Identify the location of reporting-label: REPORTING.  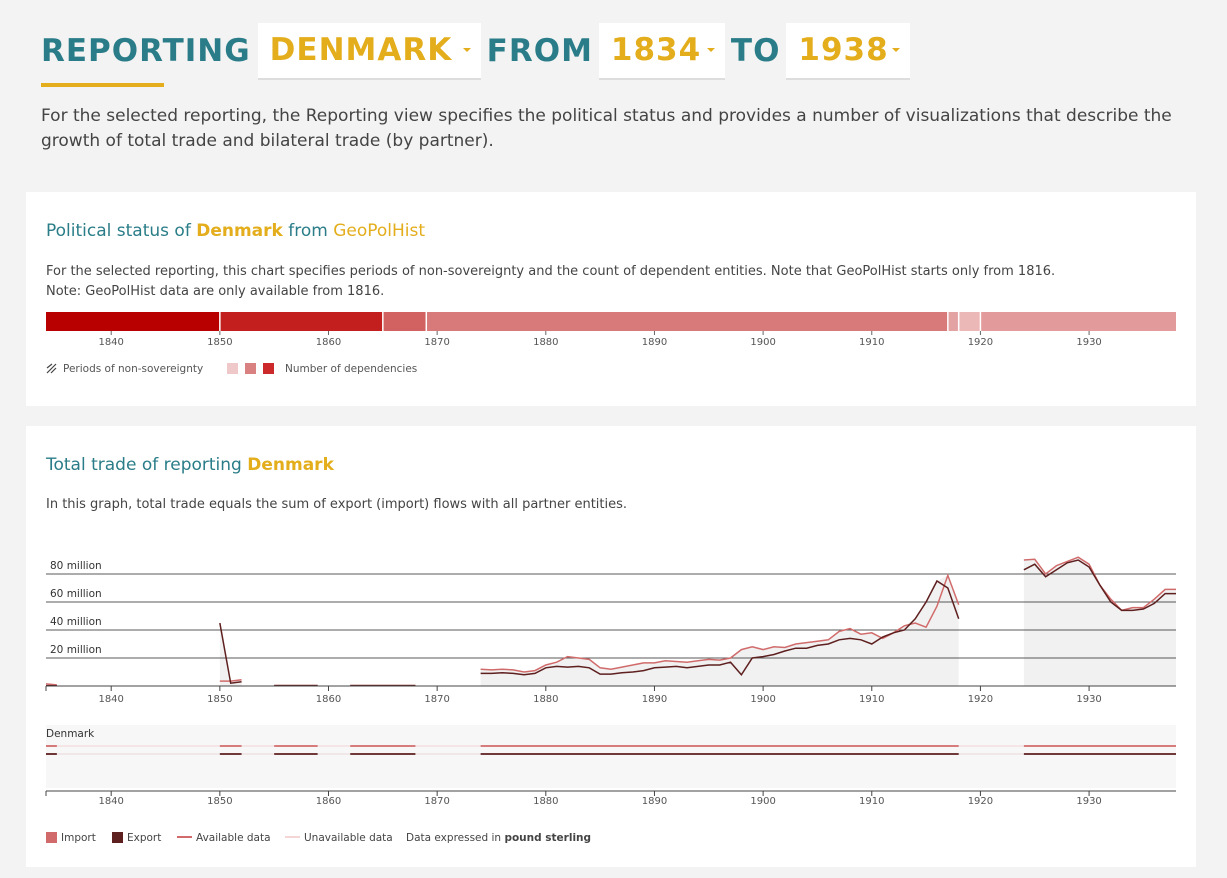
(146, 51).